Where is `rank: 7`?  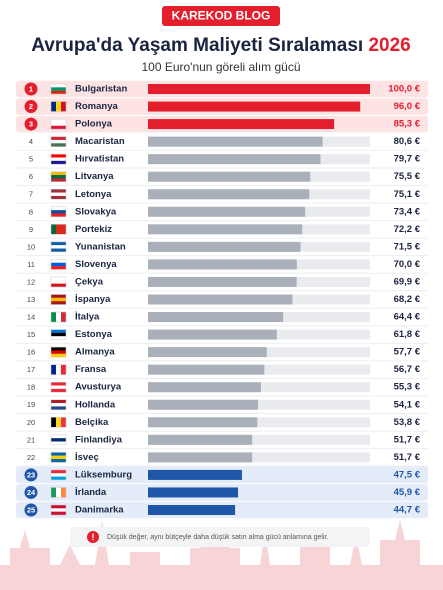 rank: 7 is located at coordinates (31, 194).